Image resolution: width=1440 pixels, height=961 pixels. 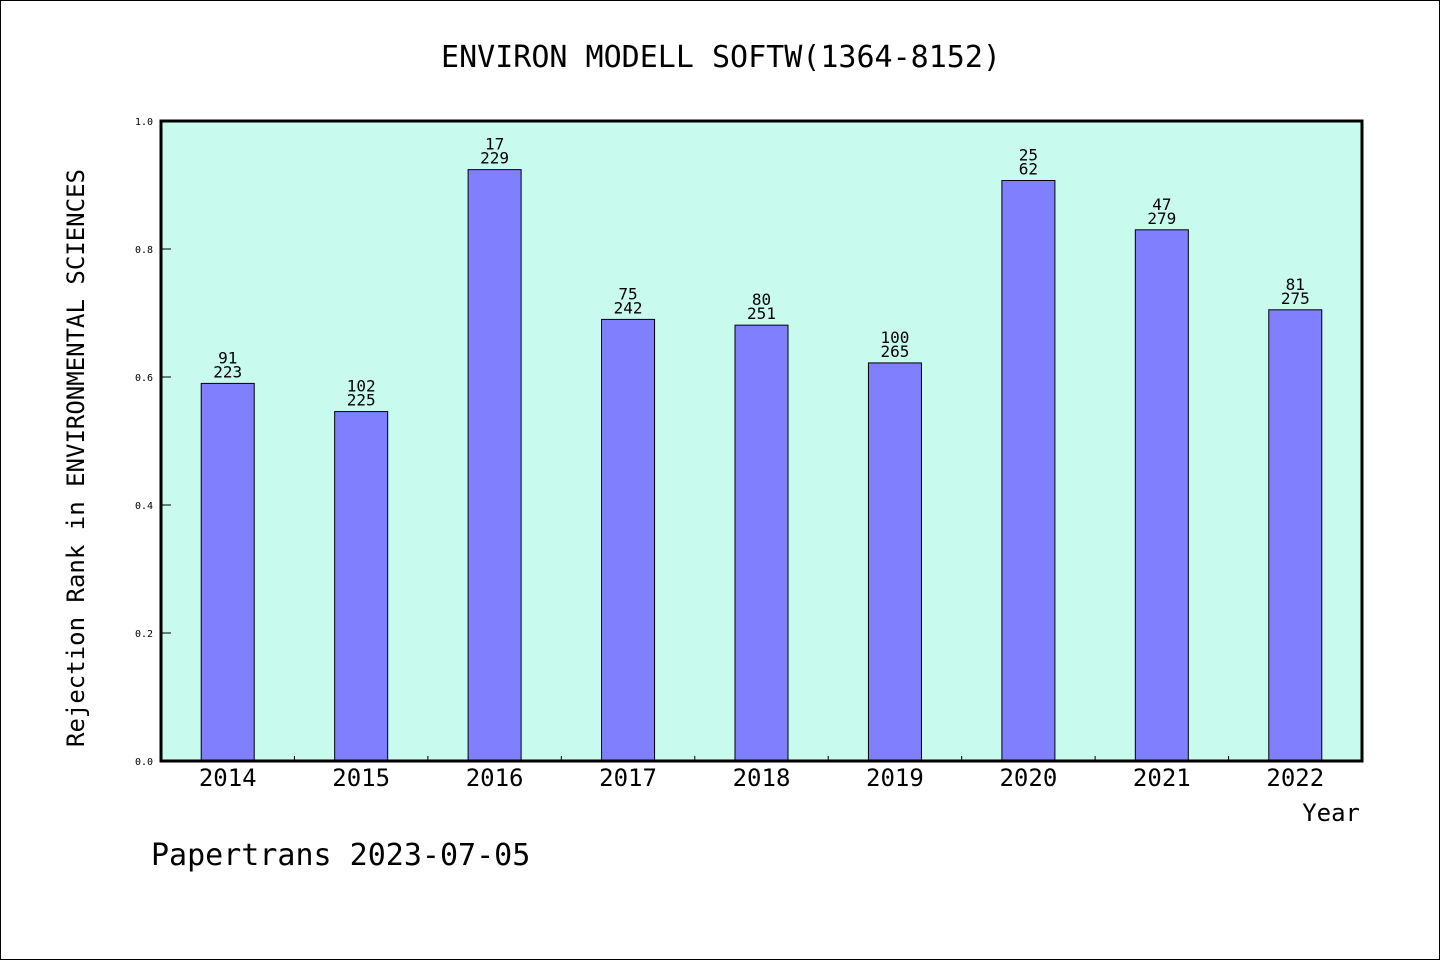 What do you see at coordinates (1028, 778) in the screenshot?
I see `x-tick-label: 2020` at bounding box center [1028, 778].